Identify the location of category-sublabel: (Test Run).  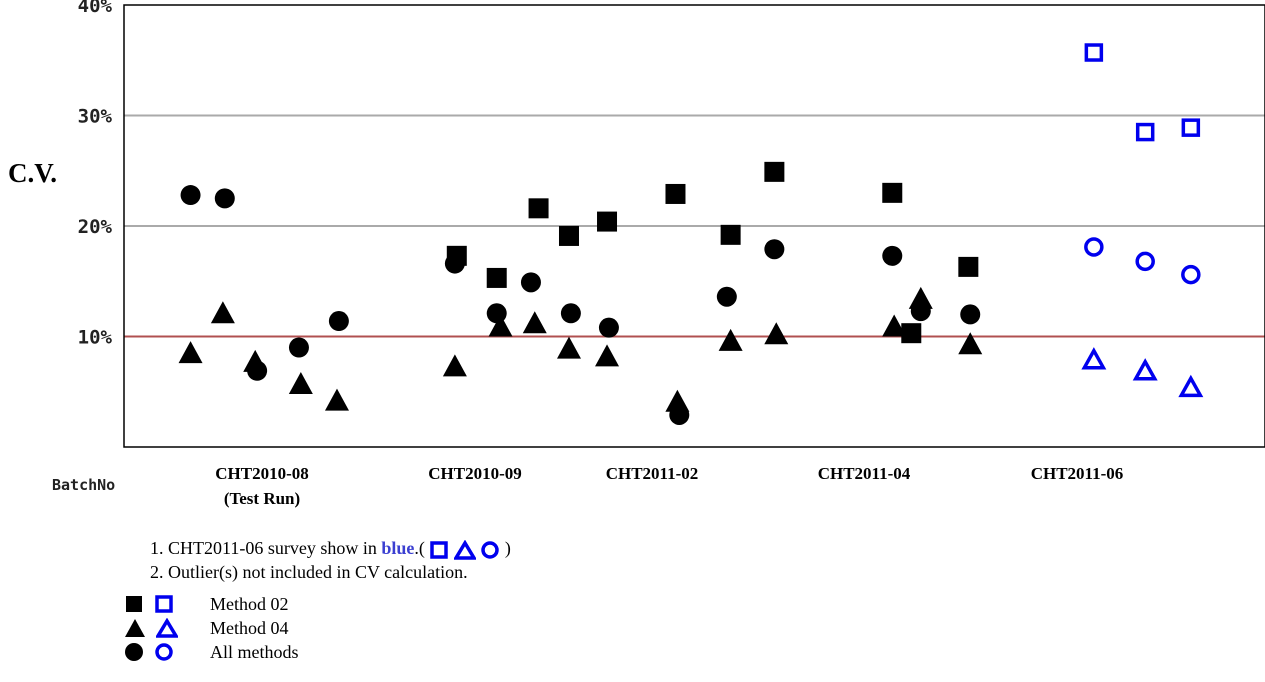
(262, 498).